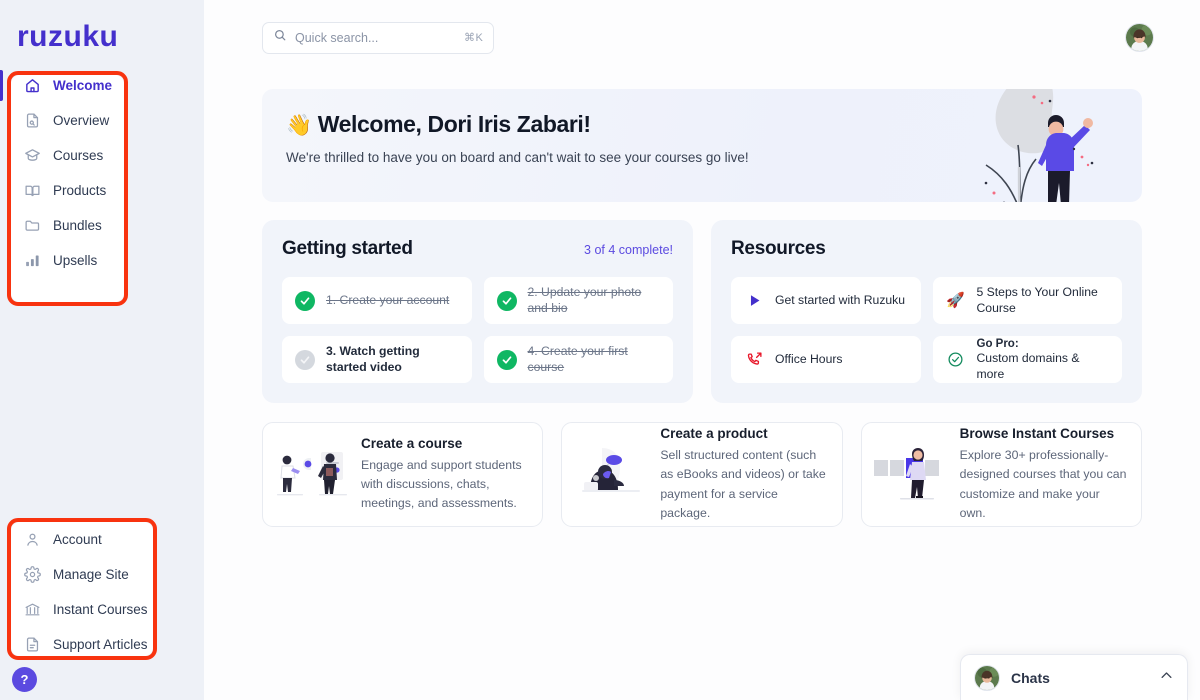 The image size is (1200, 700). What do you see at coordinates (299, 125) in the screenshot?
I see `waving-hand-icon: 👋` at bounding box center [299, 125].